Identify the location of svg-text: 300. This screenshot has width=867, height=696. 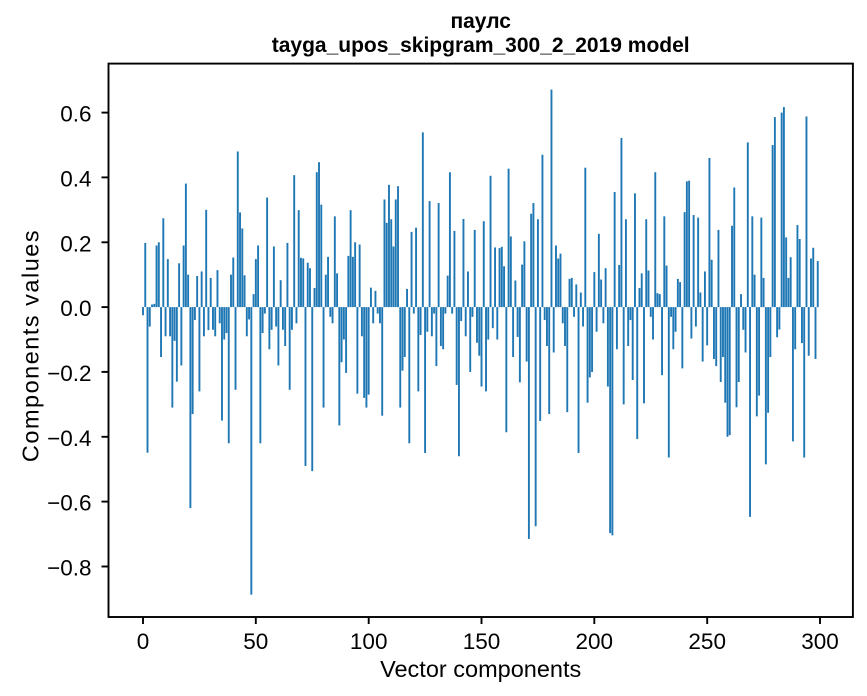
(820, 641).